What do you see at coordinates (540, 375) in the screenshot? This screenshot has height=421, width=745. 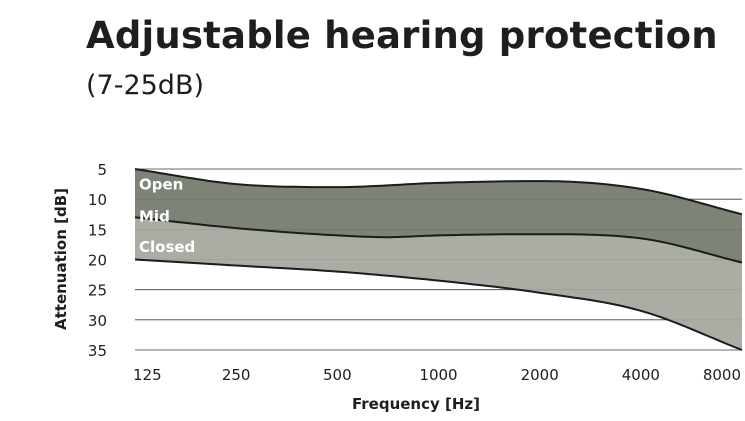 I see `x-tick-2000: 2000` at bounding box center [540, 375].